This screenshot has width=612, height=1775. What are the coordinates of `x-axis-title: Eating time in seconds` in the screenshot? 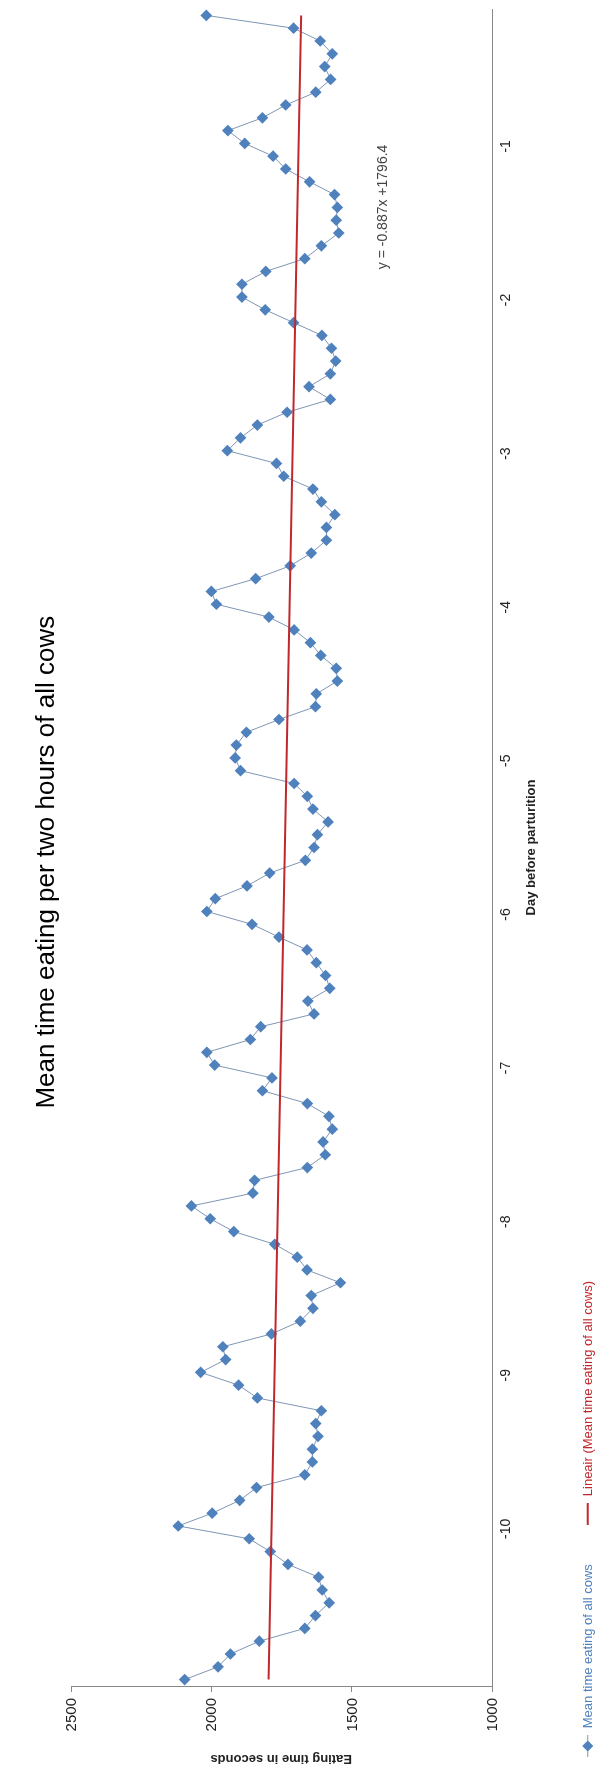 It's located at (281, 1759).